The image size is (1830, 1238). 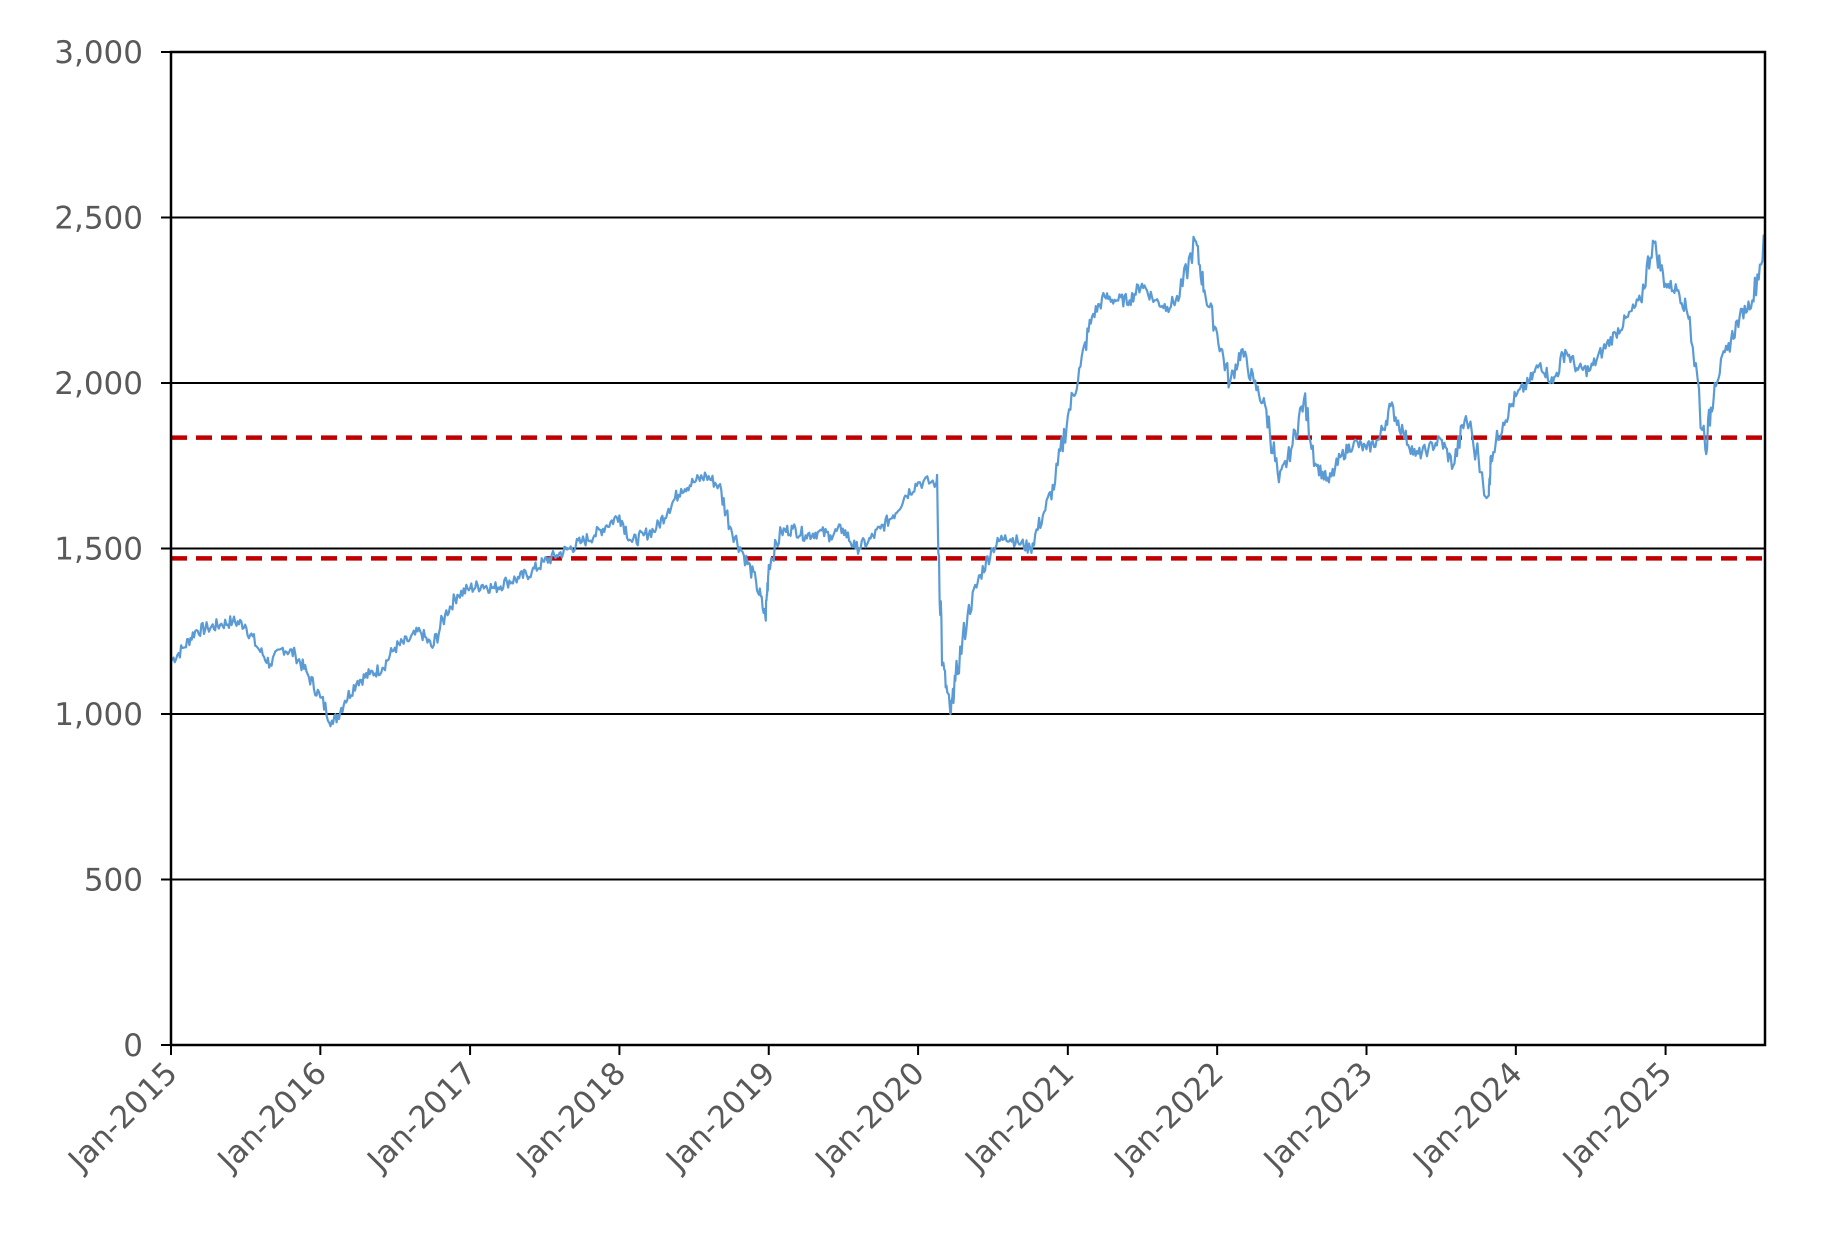 I want to click on y-tick-label: 1,000, so click(x=98, y=715).